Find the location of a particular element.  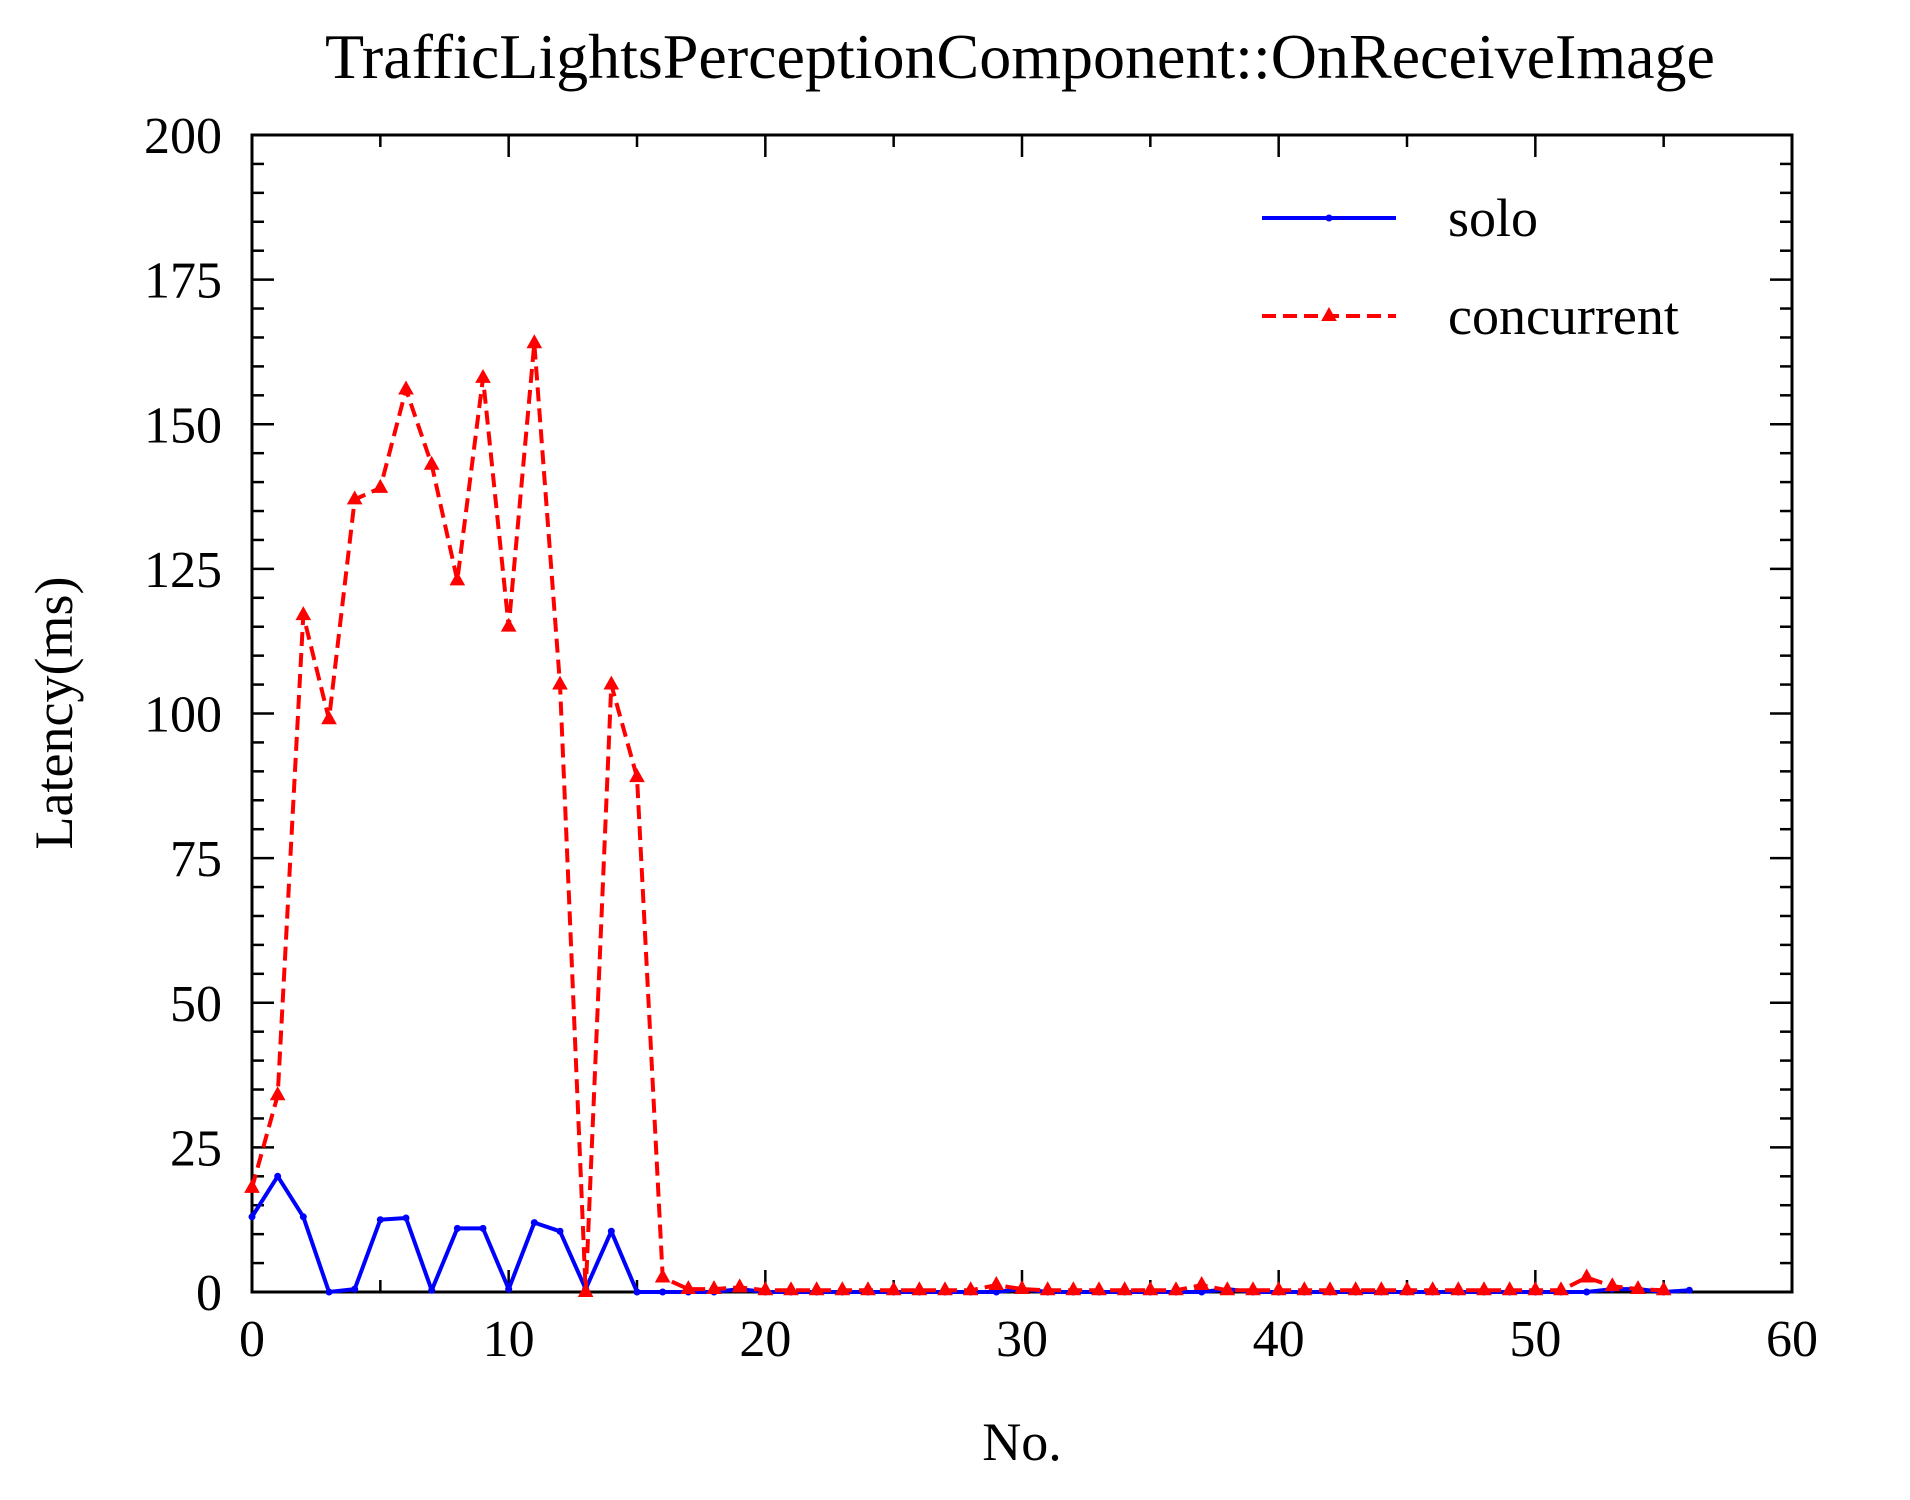

series-solo is located at coordinates (970, 1234).